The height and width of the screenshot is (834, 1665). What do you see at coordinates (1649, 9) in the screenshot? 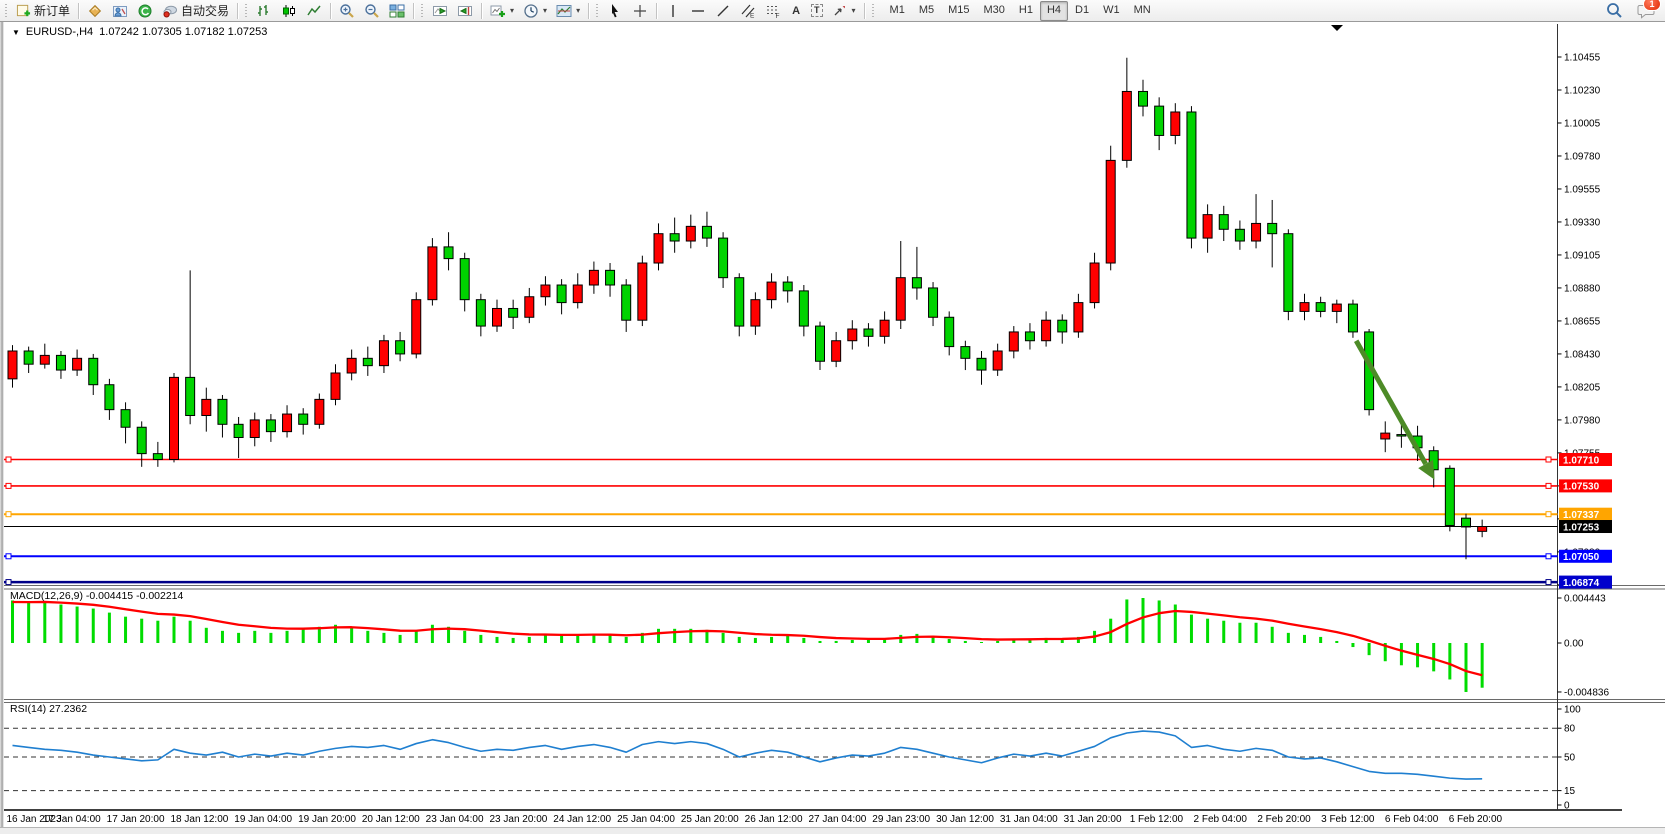
I see `notifications-chat-button: 1` at bounding box center [1649, 9].